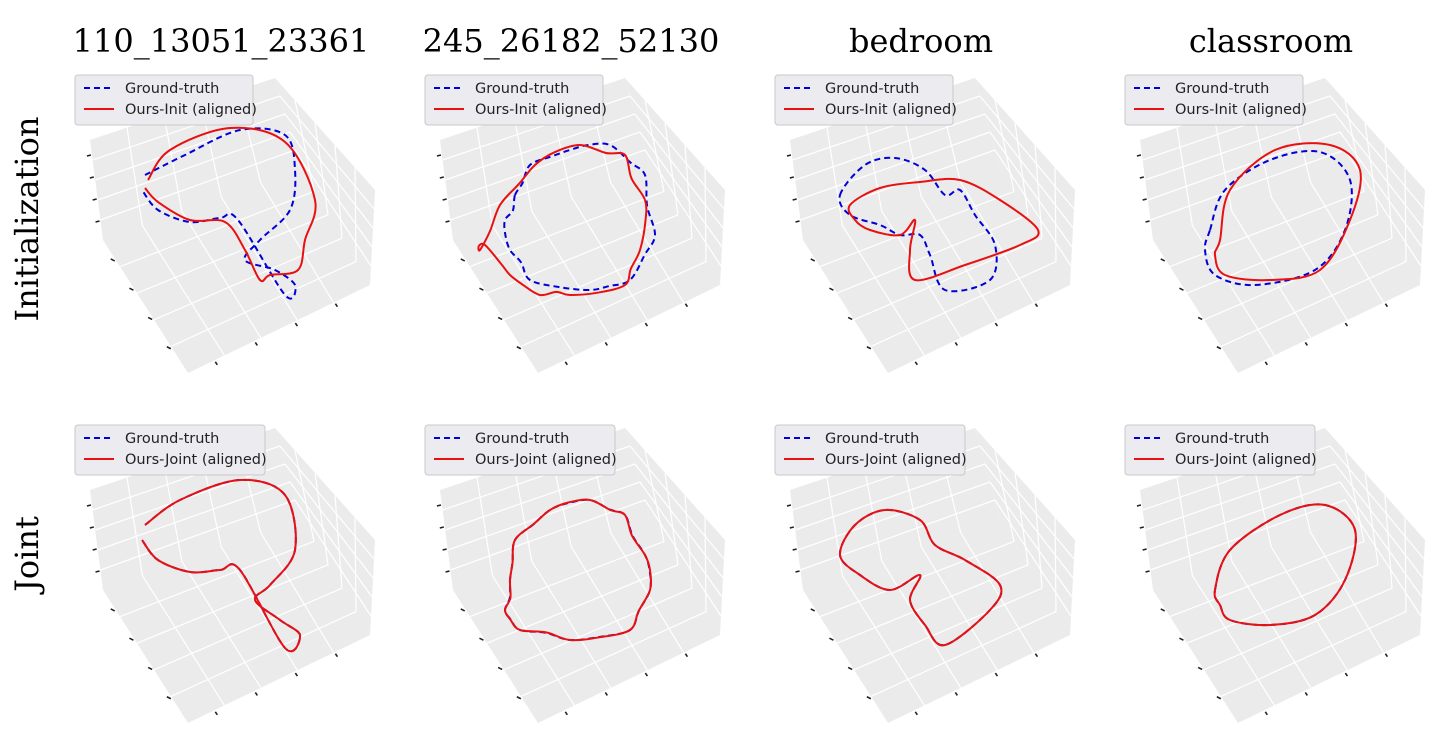 Image resolution: width=1450 pixels, height=750 pixels. I want to click on column-title-3: bedroom, so click(921, 41).